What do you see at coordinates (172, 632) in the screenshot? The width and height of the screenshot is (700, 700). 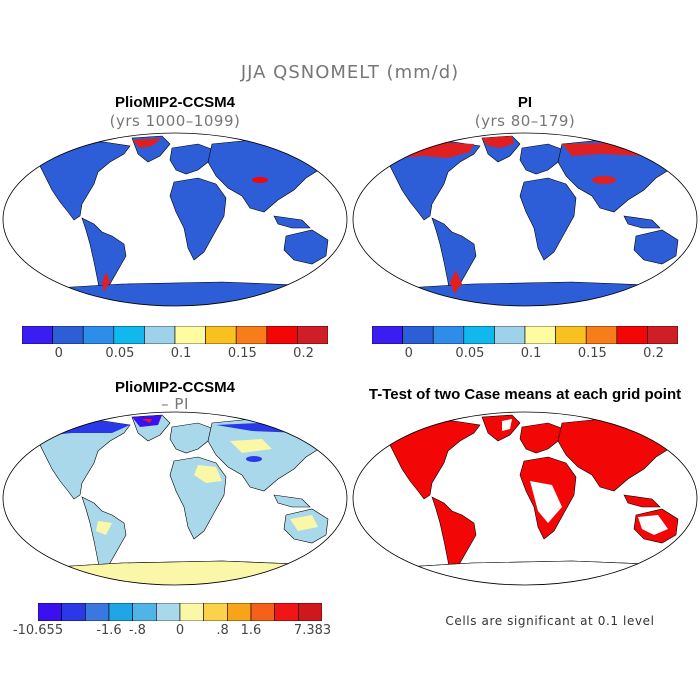 I see `colorbar-difference-labels: -10.655 -1.6 -.8 0 .8 1.6 7.383` at bounding box center [172, 632].